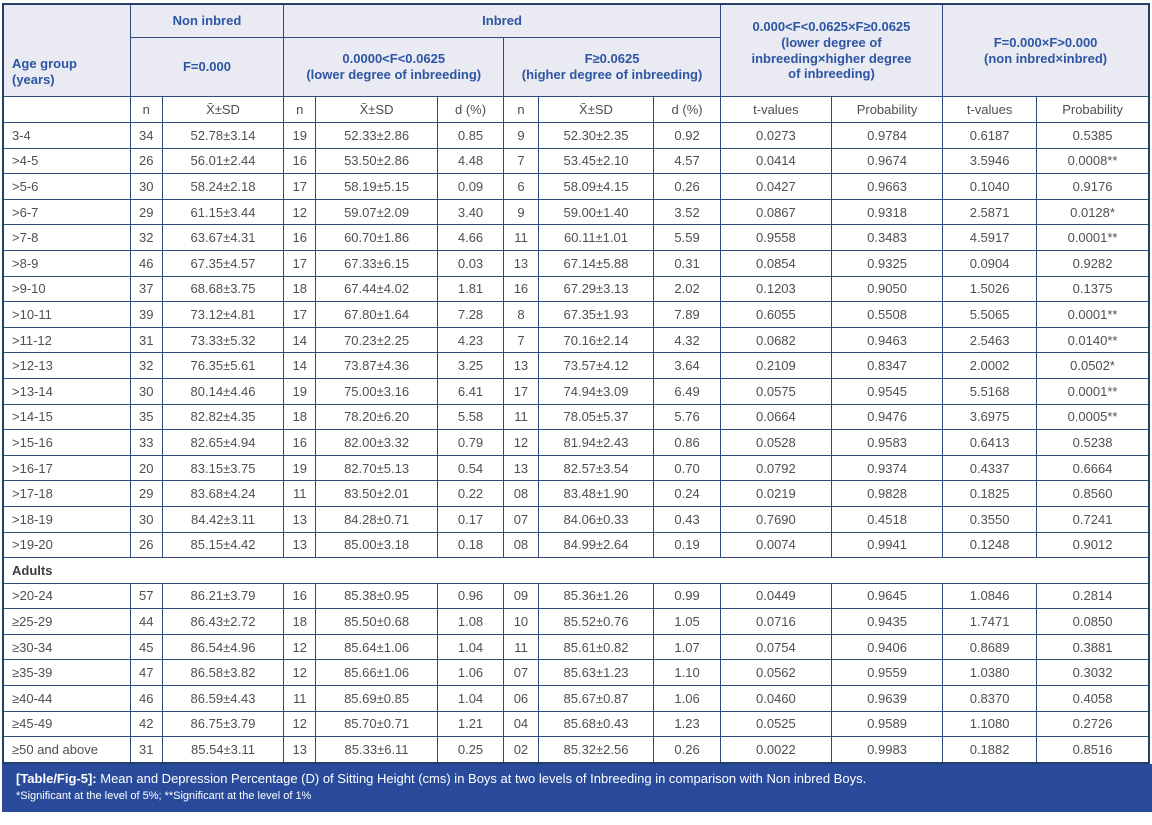 The width and height of the screenshot is (1152, 825). Describe the element at coordinates (521, 340) in the screenshot. I see `value-cell: 7` at that location.